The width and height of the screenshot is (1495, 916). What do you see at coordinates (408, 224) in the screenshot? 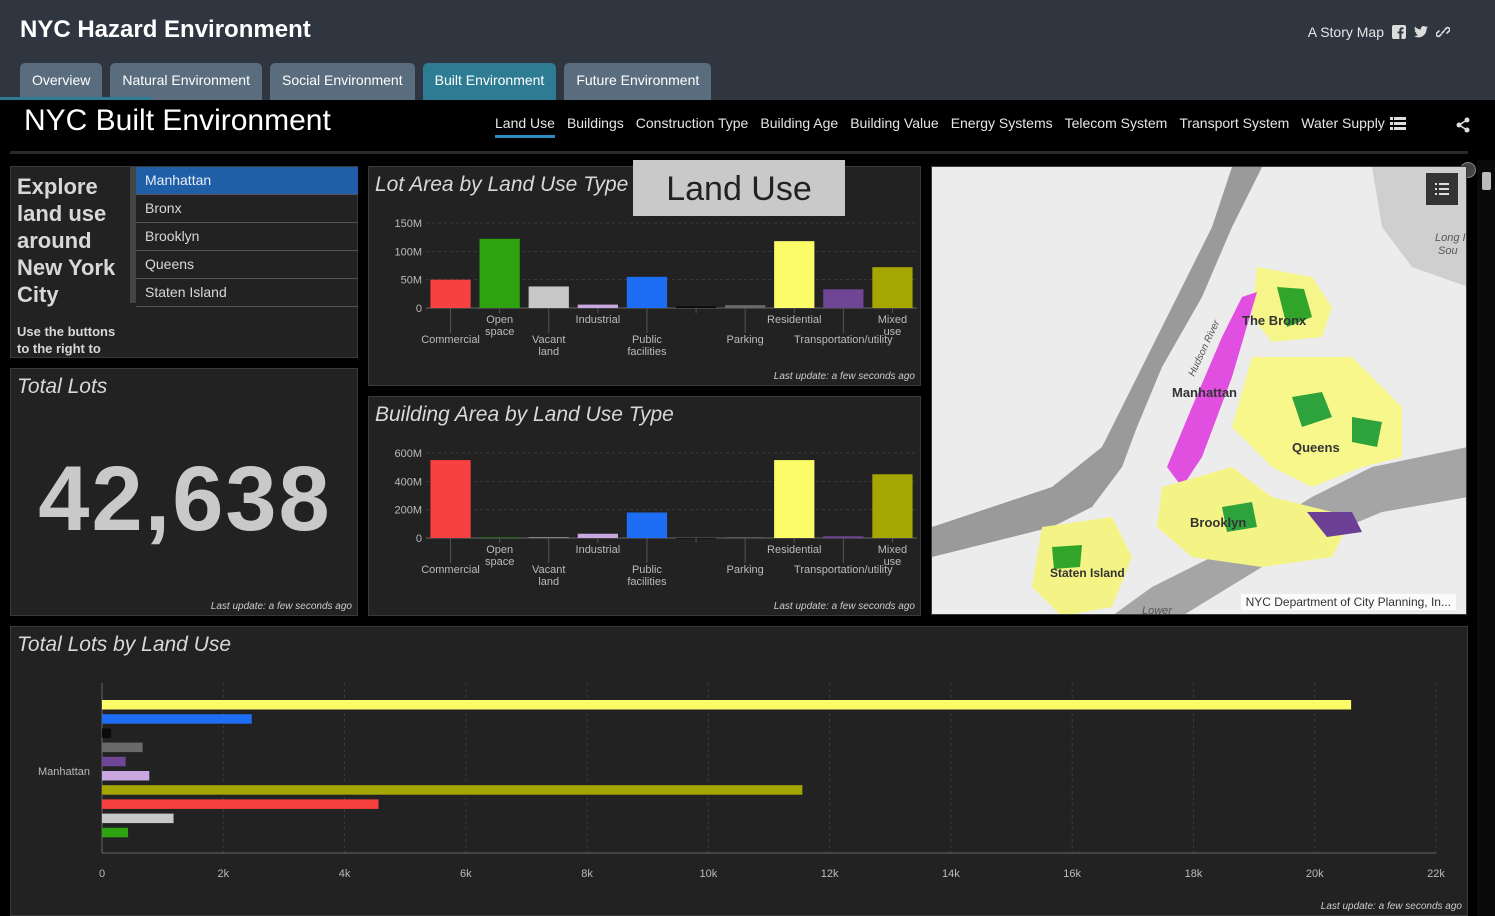
I see `lot-area-ytick-label: 150M` at bounding box center [408, 224].